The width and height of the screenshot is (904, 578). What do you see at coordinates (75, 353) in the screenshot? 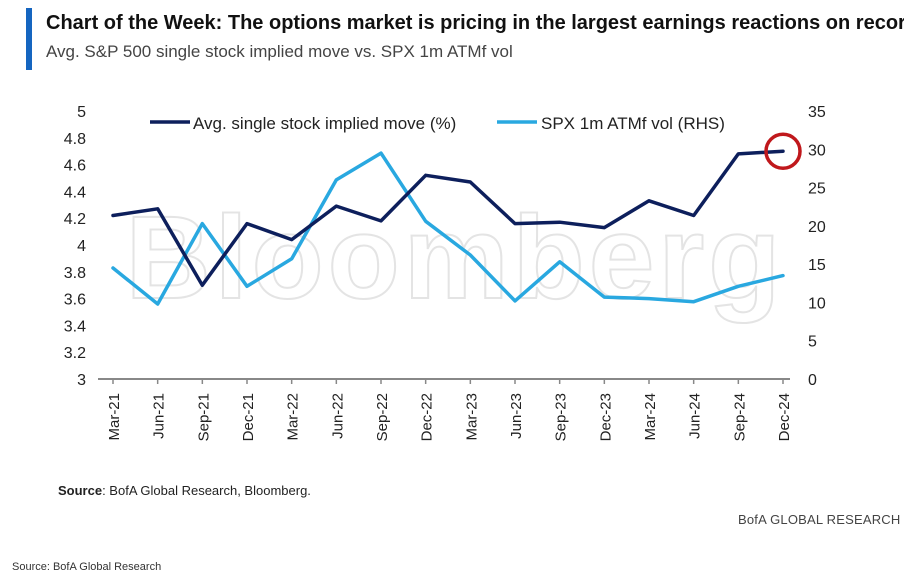
I see `y-left-tick-label: 3.2` at bounding box center [75, 353].